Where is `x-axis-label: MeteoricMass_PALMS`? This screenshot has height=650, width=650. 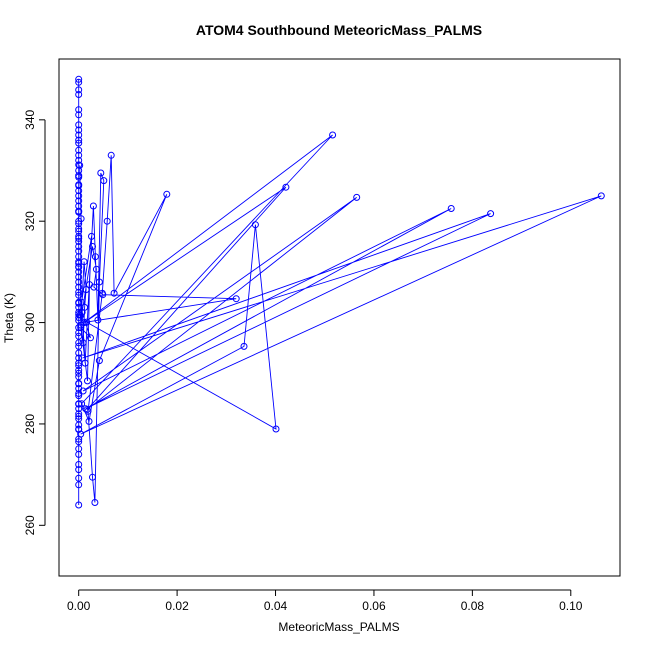 x-axis-label: MeteoricMass_PALMS is located at coordinates (338, 627).